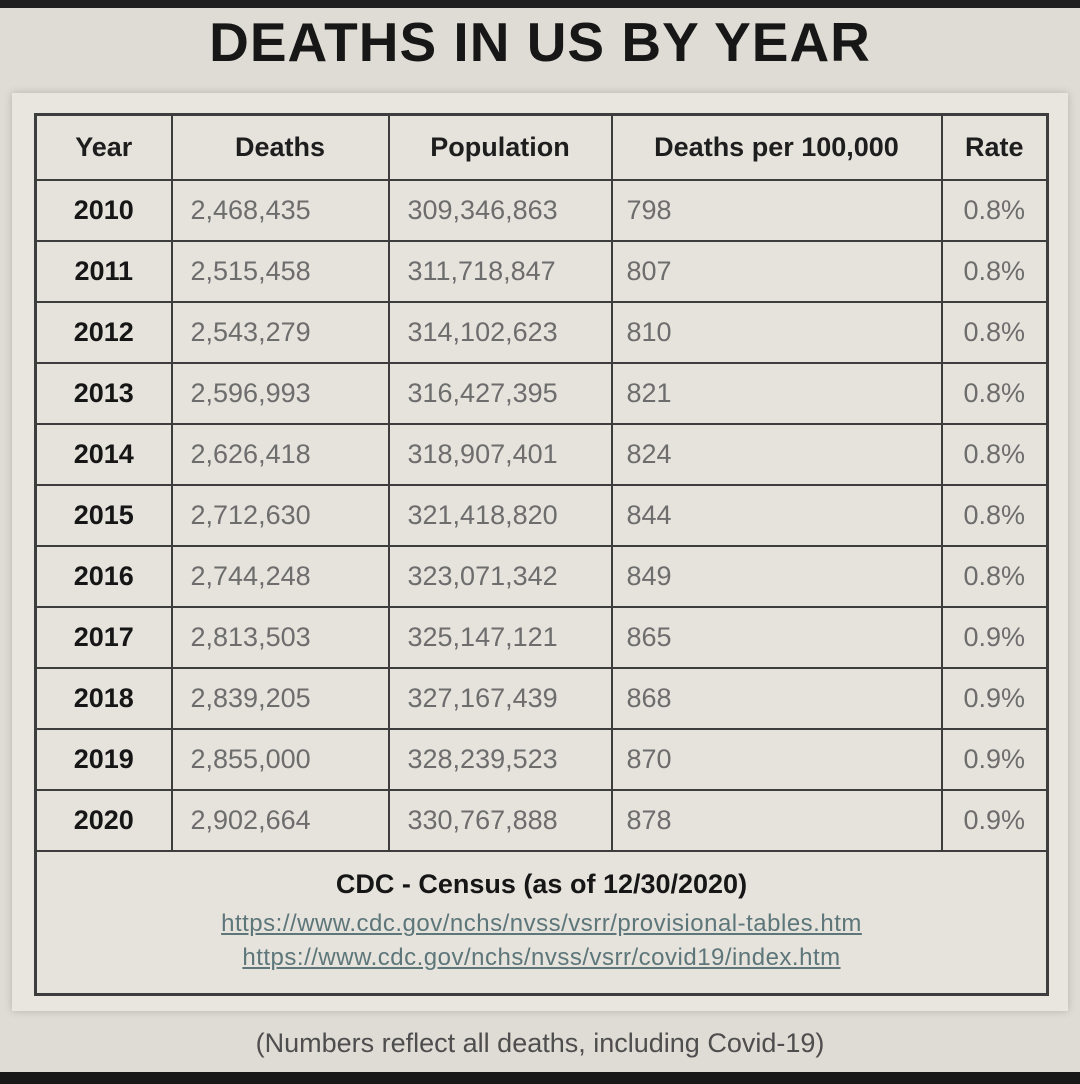 The image size is (1080, 1084). Describe the element at coordinates (103, 637) in the screenshot. I see `cell-year: 2017` at that location.